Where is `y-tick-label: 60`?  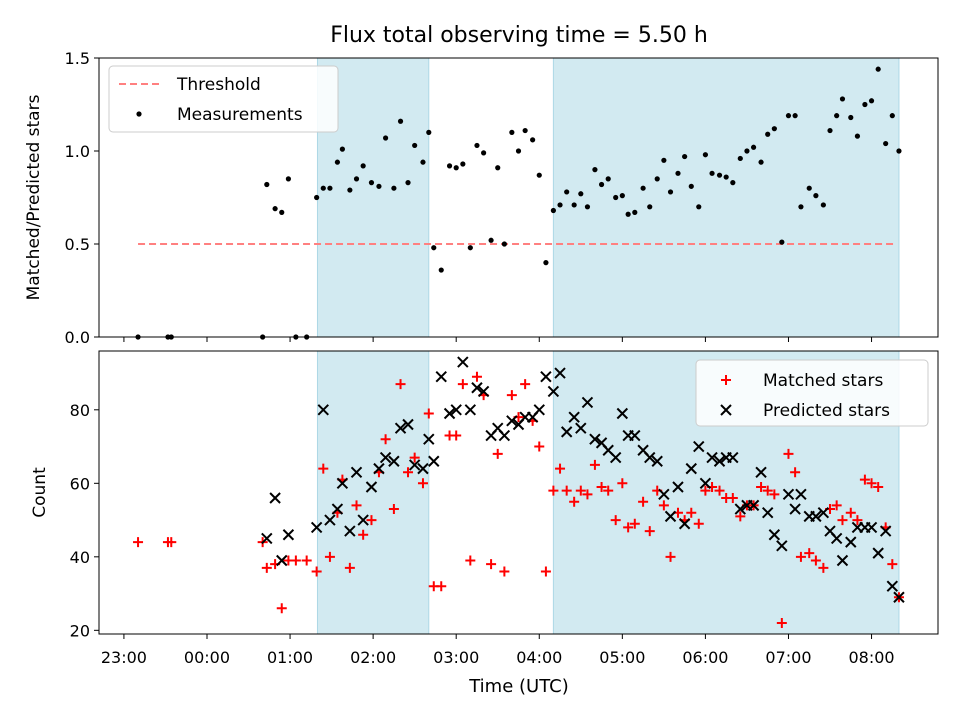
y-tick-label: 60 is located at coordinates (80, 483).